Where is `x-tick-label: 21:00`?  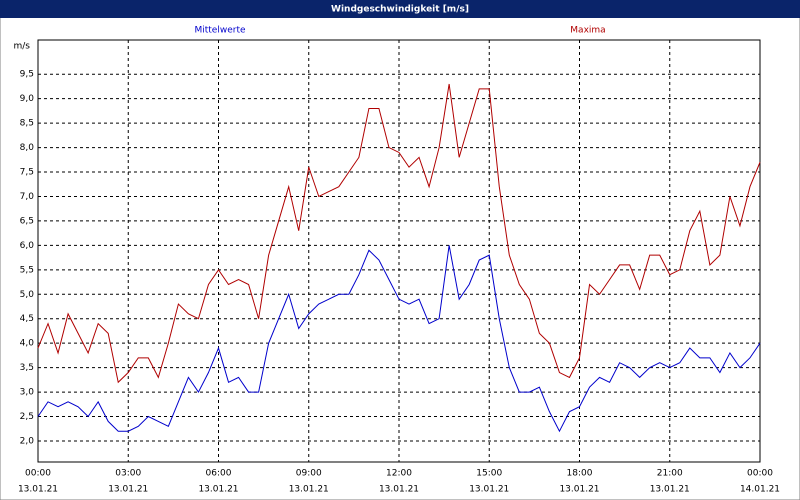
x-tick-label: 21:00 is located at coordinates (670, 474).